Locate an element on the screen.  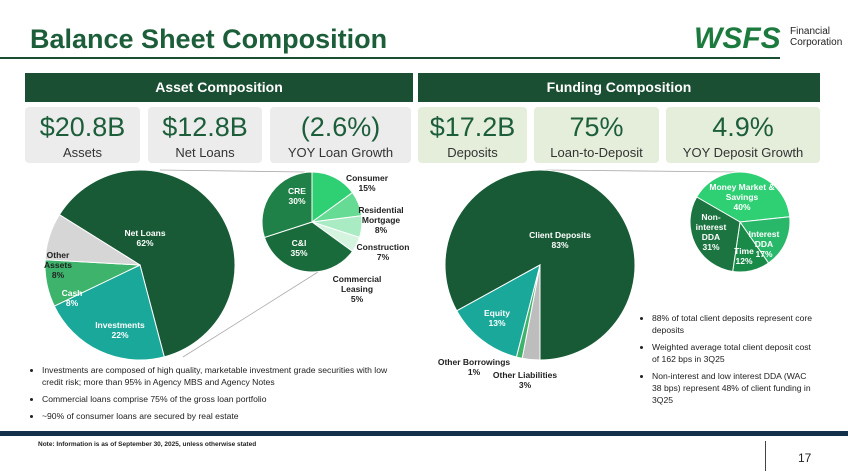
slice-name: Other Liabilities is located at coordinates (525, 375).